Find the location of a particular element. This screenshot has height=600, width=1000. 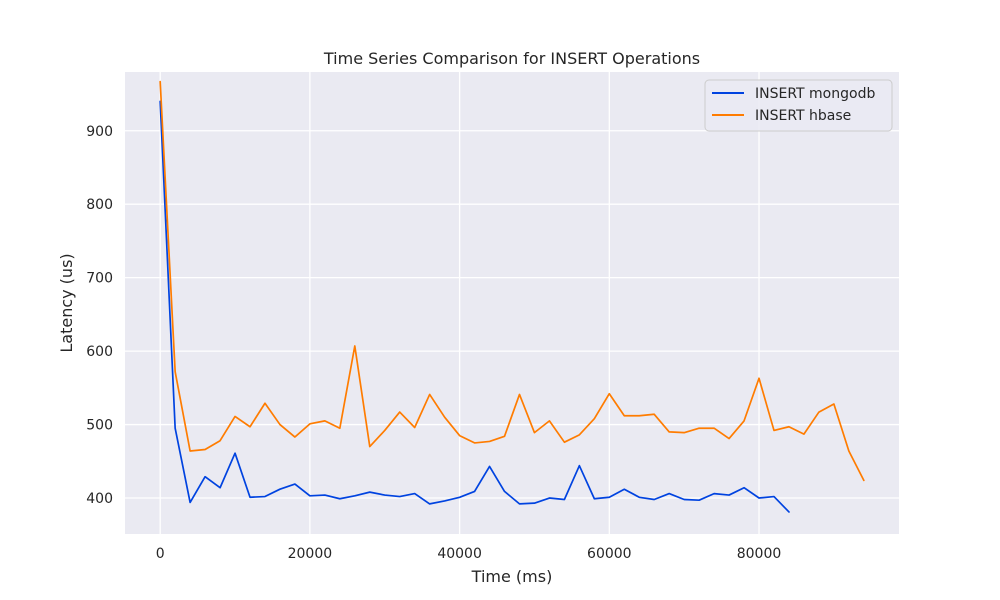

y-tick-label: 500 is located at coordinates (99, 426).